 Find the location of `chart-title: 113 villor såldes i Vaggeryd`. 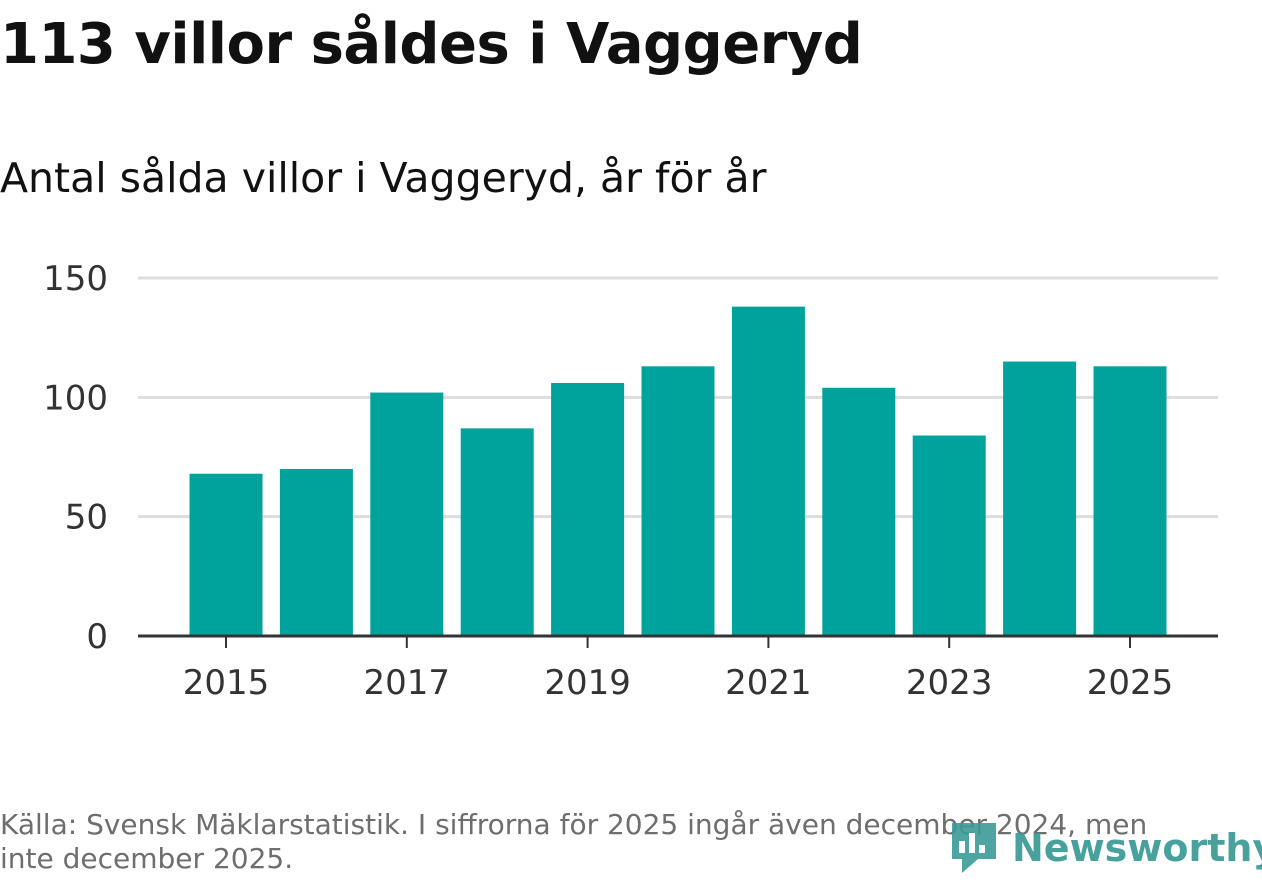

chart-title: 113 villor såldes i Vaggeryd is located at coordinates (431, 44).